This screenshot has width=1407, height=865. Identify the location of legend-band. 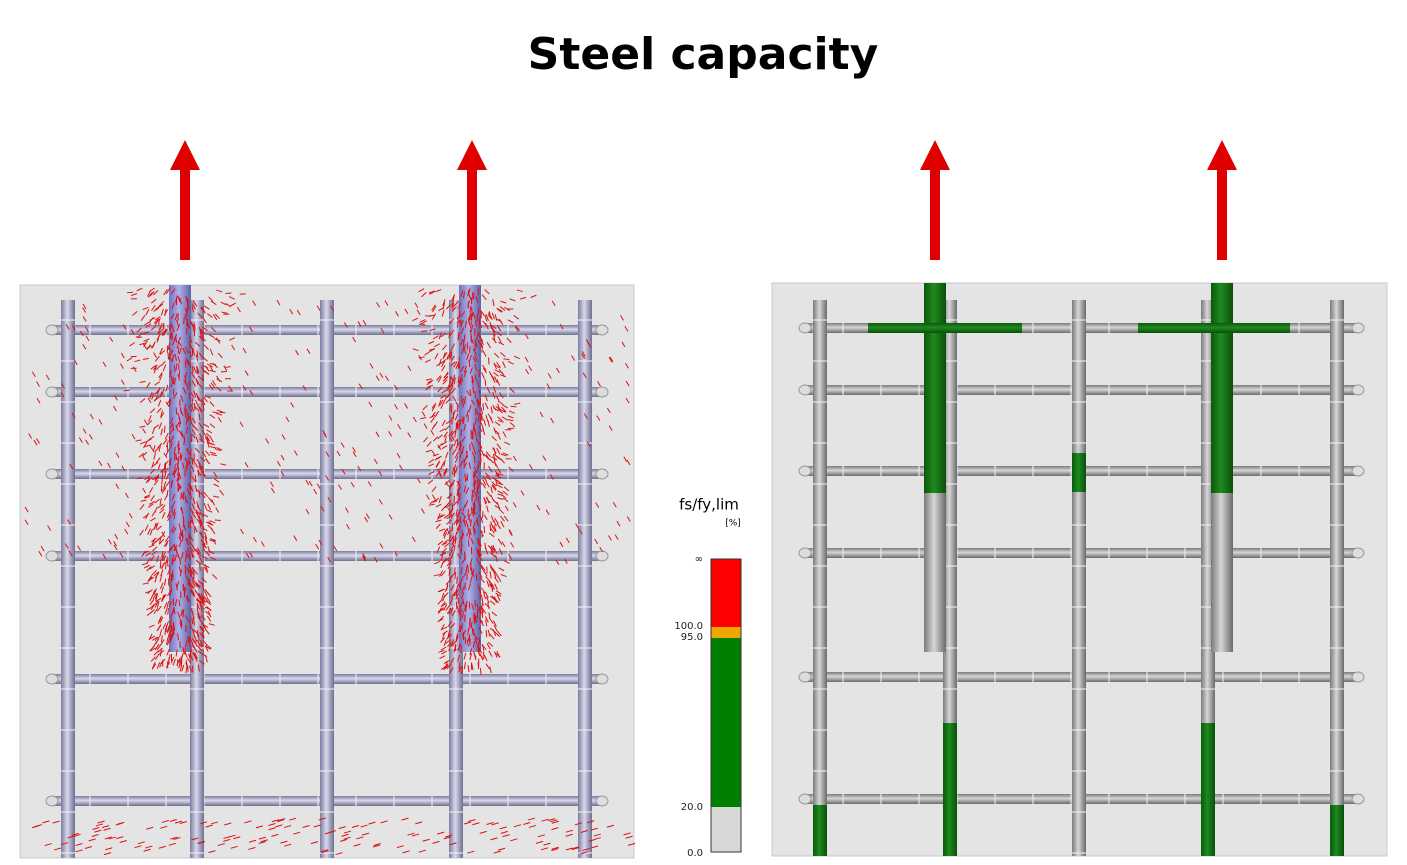
(726, 722).